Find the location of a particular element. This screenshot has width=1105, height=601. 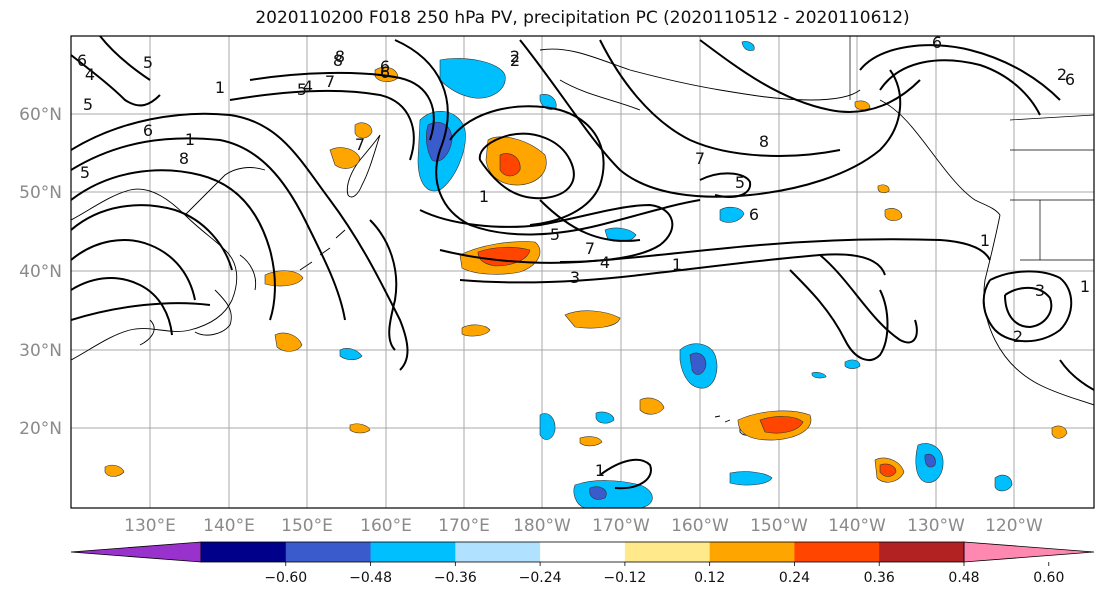

longitude-label: 170°E is located at coordinates (464, 526).